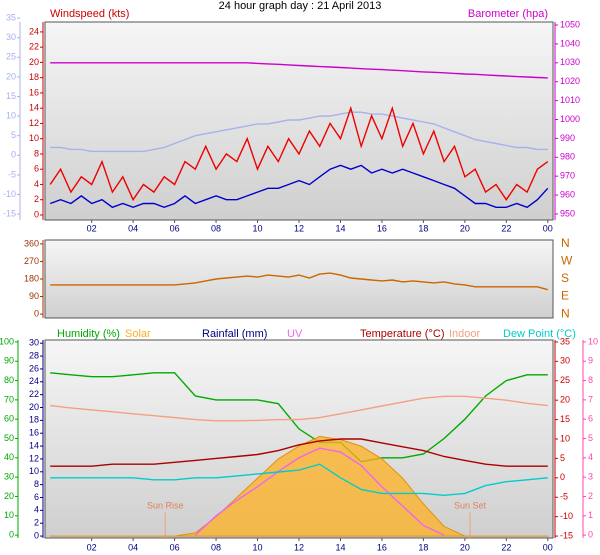 This screenshot has width=600, height=555. What do you see at coordinates (12, 174) in the screenshot?
I see `y-tick-label: -5` at bounding box center [12, 174].